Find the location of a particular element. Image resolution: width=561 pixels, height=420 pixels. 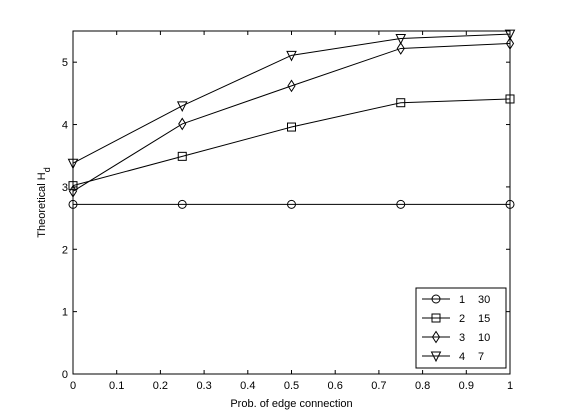

y-axis-label-subscript: d is located at coordinates (47, 169).